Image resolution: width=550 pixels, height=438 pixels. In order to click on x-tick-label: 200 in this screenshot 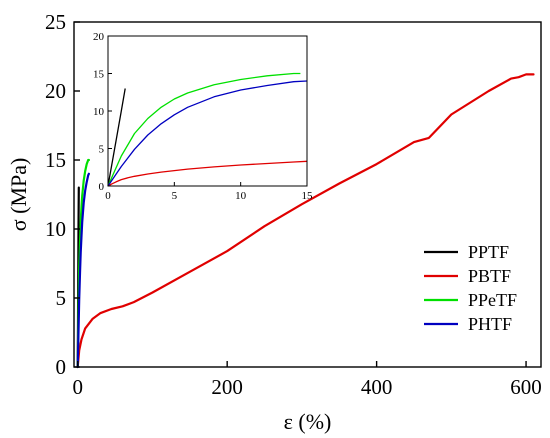, I will do `click(227, 387)`.